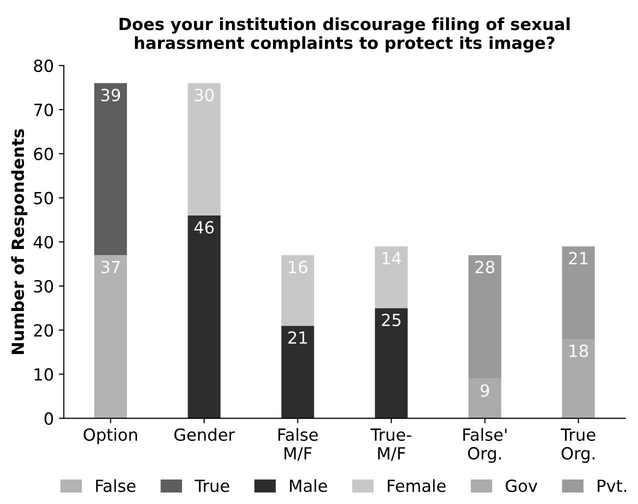 Image resolution: width=638 pixels, height=504 pixels. Describe the element at coordinates (612, 486) in the screenshot. I see `legend-label: Pvt.` at that location.